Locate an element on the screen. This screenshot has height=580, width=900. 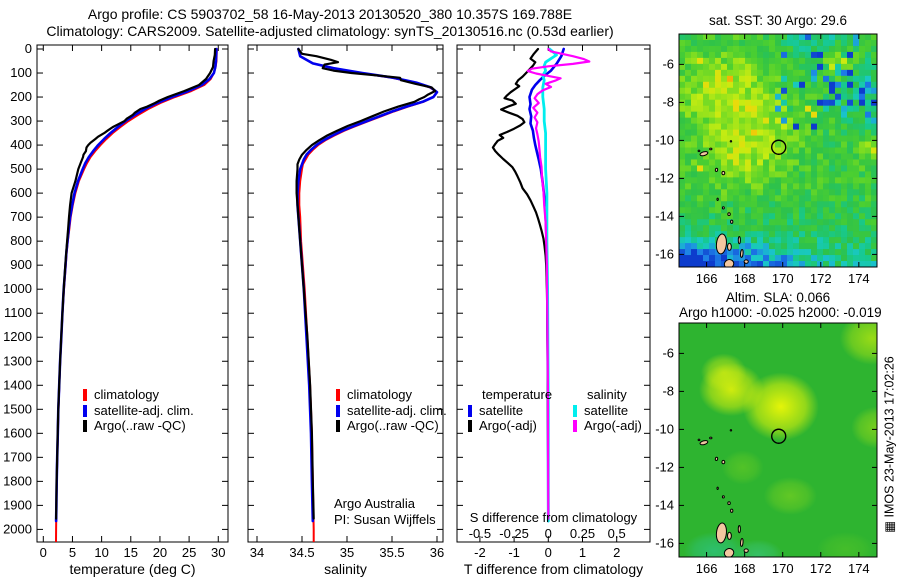
satellite-adj-line-swatch is located at coordinates (338, 410).